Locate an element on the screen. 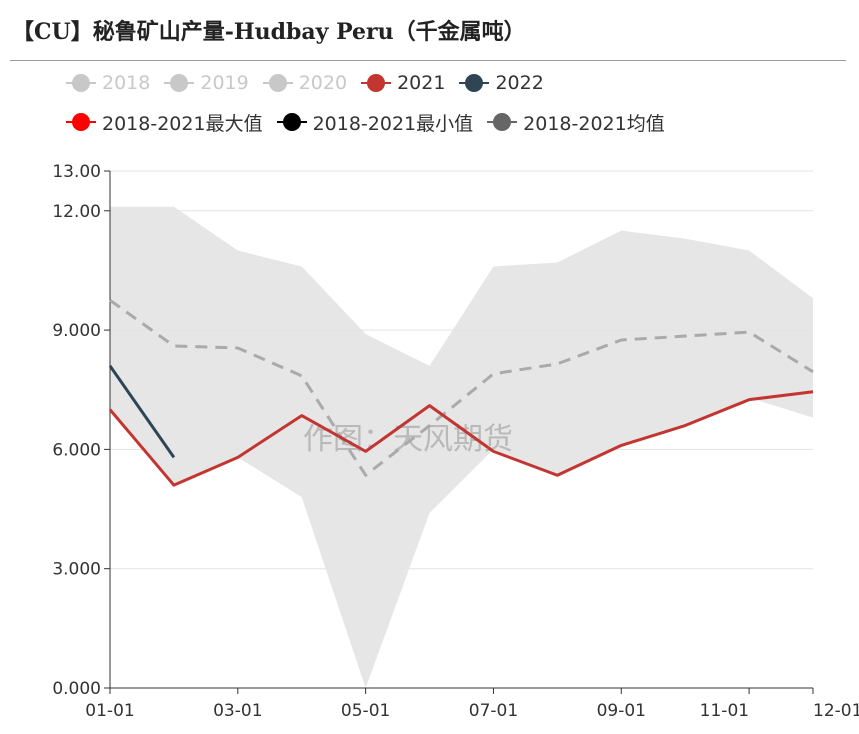 Image resolution: width=859 pixels, height=734 pixels. y-tick-label: 9.000 is located at coordinates (76, 331).